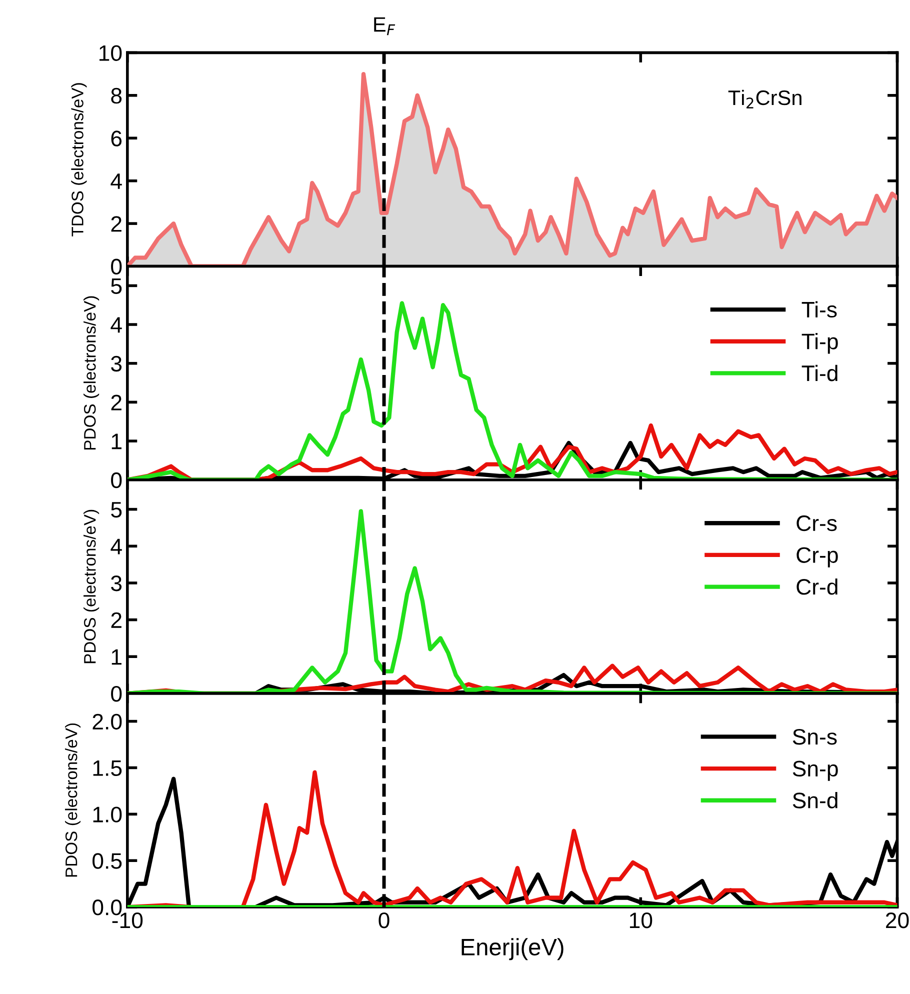 This screenshot has height=994, width=910. What do you see at coordinates (384, 920) in the screenshot?
I see `x-tick-label: 0` at bounding box center [384, 920].